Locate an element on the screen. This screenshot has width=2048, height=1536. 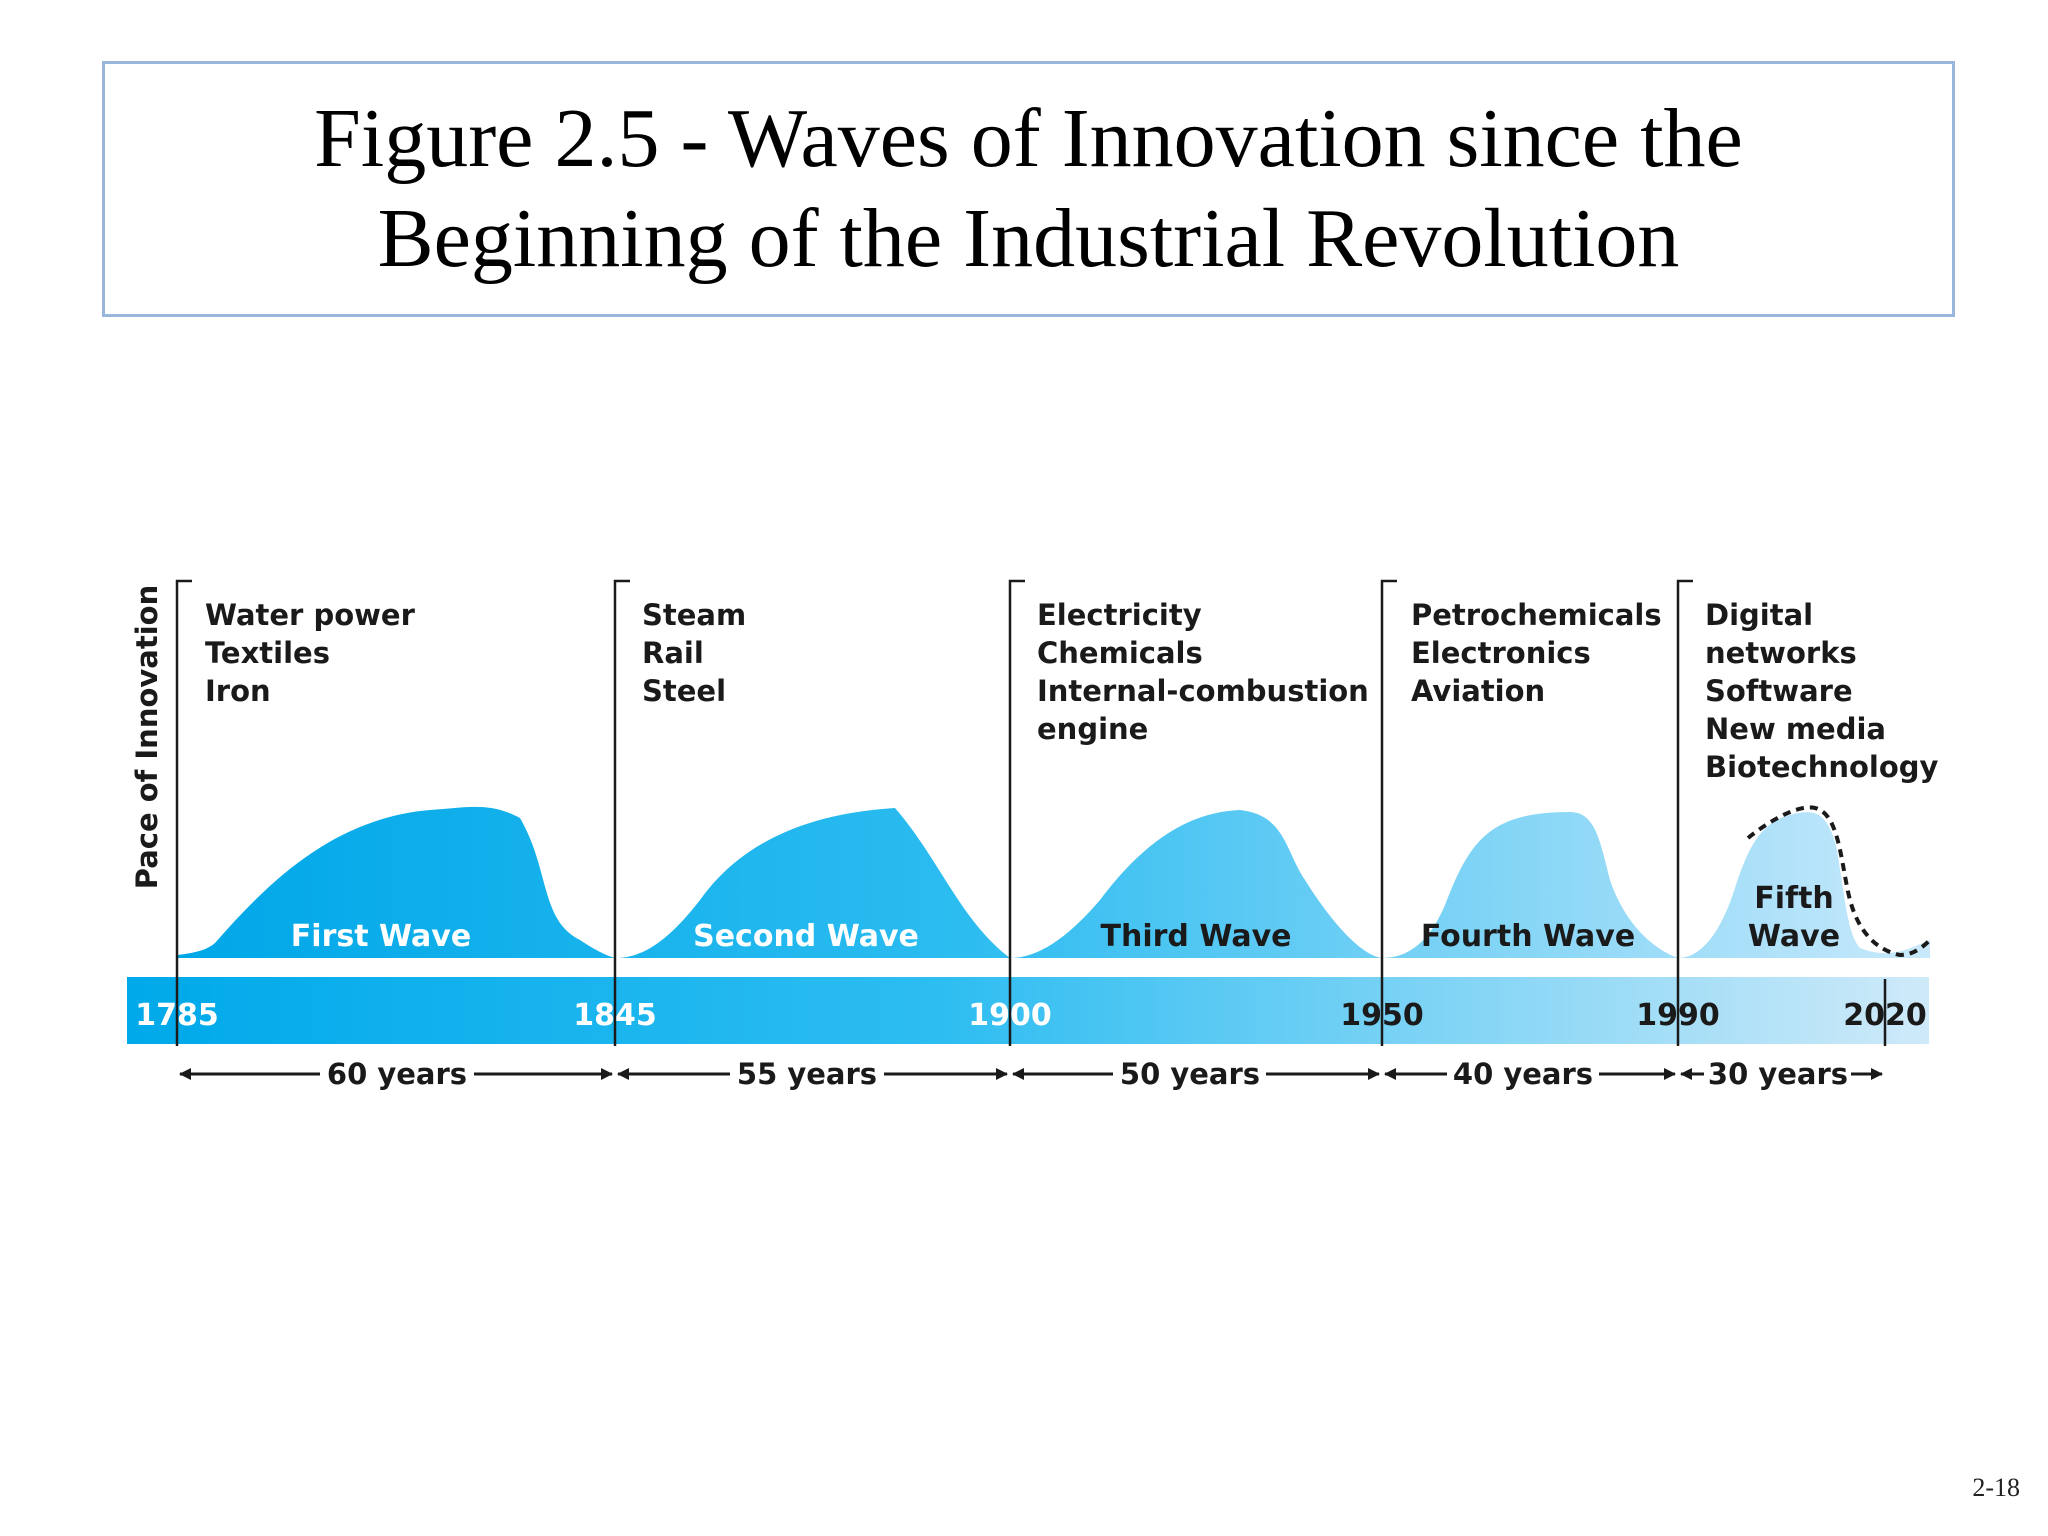
tech-item: Water power is located at coordinates (310, 615).